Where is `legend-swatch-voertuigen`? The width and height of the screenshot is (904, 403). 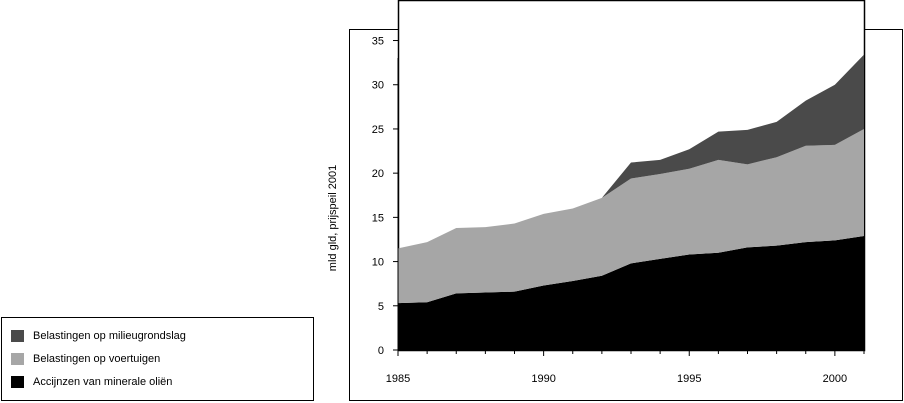 legend-swatch-voertuigen is located at coordinates (17, 359).